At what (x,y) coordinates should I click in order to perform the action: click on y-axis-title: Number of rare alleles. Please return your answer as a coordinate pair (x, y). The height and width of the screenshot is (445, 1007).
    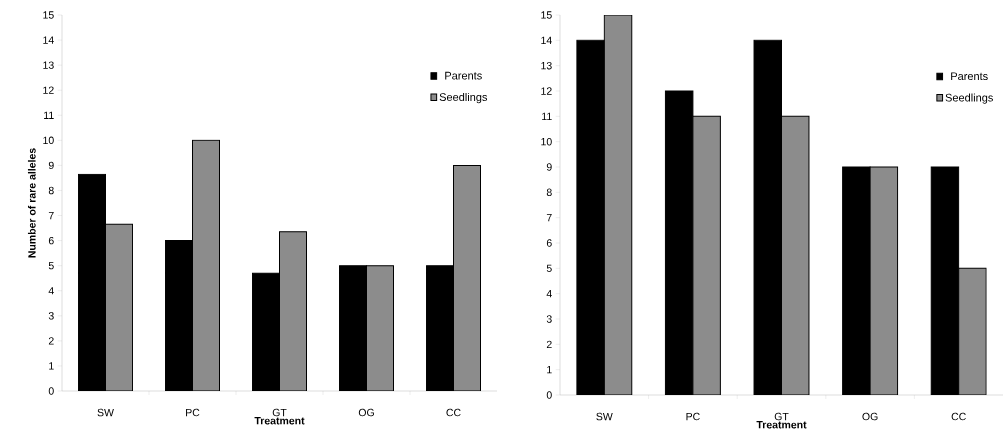
    Looking at the image, I should click on (31, 203).